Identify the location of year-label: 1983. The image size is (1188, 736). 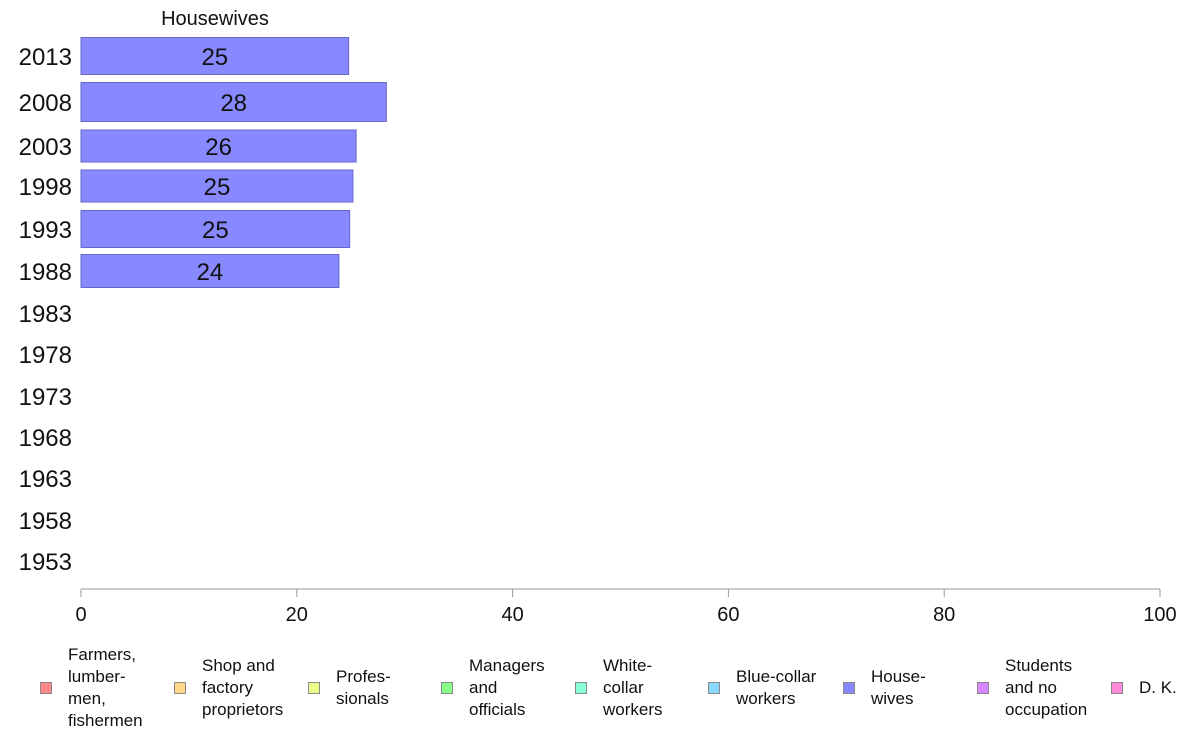
(45, 314).